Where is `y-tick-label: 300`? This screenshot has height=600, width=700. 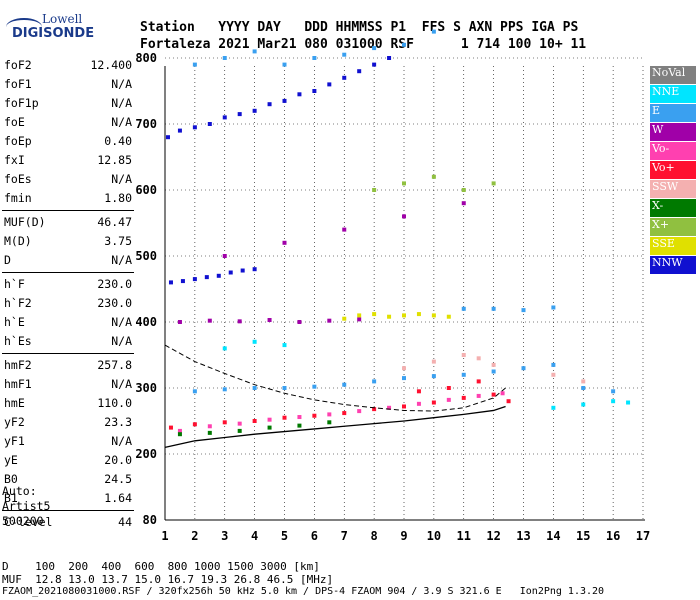 y-tick-label: 300 is located at coordinates (146, 388).